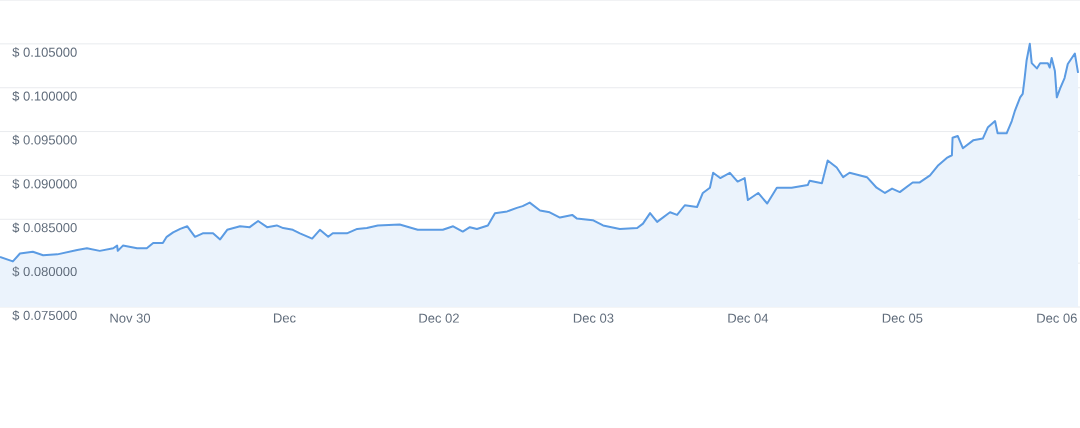  What do you see at coordinates (44, 271) in the screenshot?
I see `y-tick-label: $ 0.080000` at bounding box center [44, 271].